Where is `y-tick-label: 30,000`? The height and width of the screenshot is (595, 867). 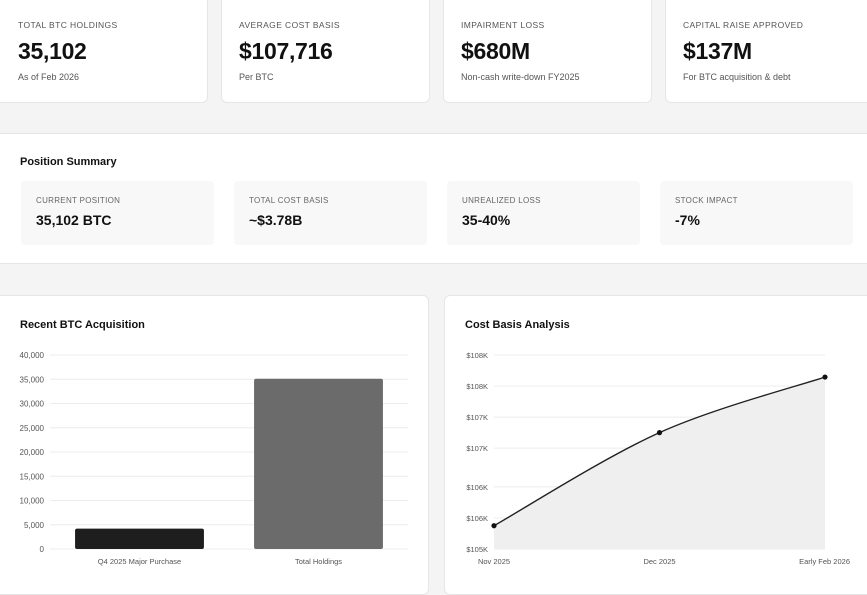 y-tick-label: 30,000 is located at coordinates (32, 404).